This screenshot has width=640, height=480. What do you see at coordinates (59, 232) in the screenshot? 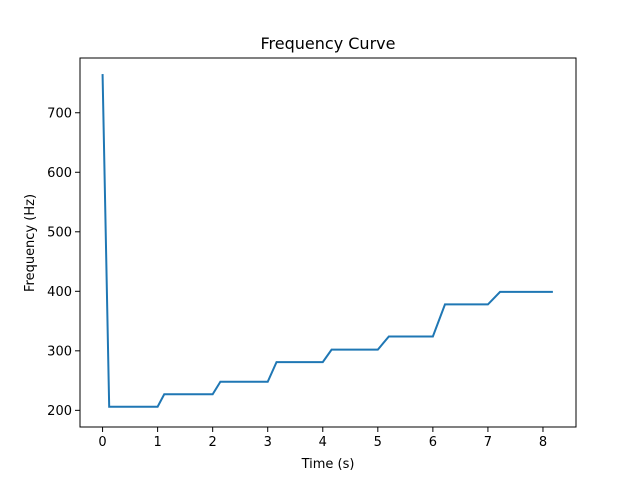
I see `y-tick-label: 500` at bounding box center [59, 232].